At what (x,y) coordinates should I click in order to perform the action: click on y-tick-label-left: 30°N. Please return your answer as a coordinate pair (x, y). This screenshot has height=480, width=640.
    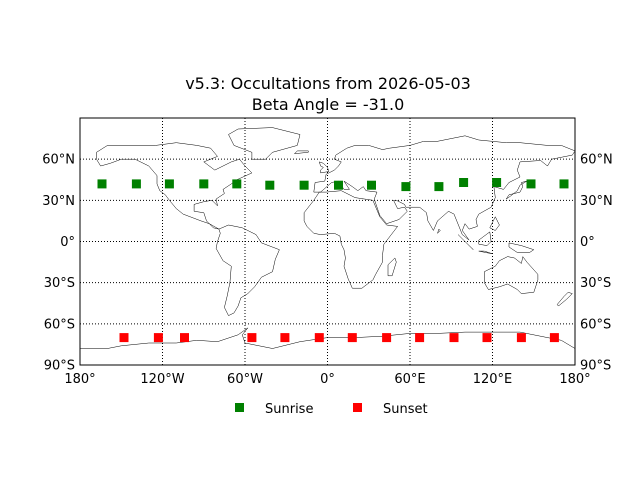
    Looking at the image, I should click on (58, 201).